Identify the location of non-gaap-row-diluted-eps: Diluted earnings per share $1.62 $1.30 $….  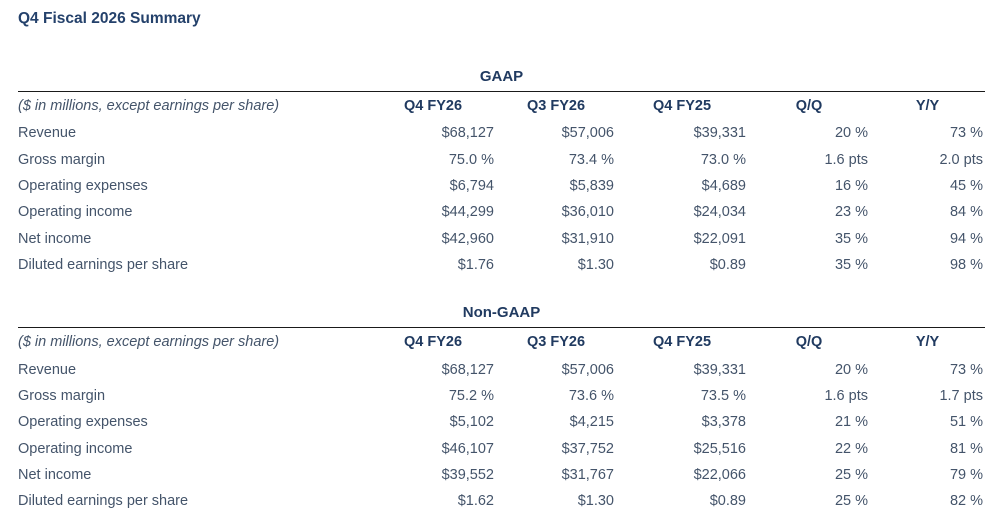
(501, 500).